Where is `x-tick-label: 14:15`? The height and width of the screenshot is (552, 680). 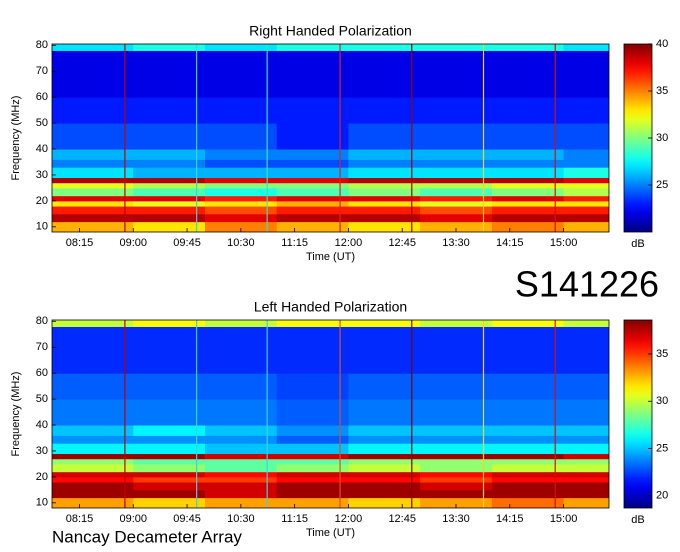
x-tick-label: 14:15 is located at coordinates (510, 519).